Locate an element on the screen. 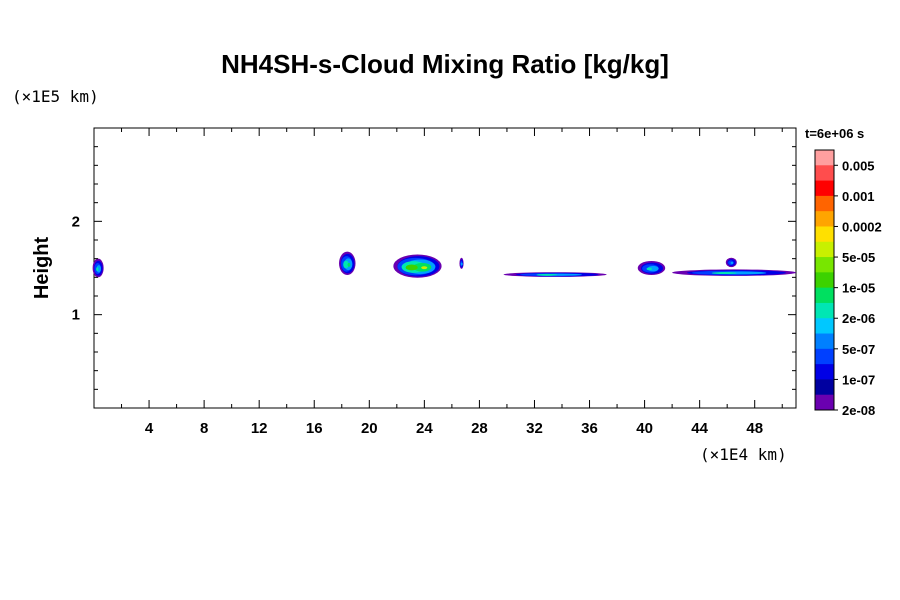 The width and height of the screenshot is (900, 600). colorbar-frame is located at coordinates (824, 280).